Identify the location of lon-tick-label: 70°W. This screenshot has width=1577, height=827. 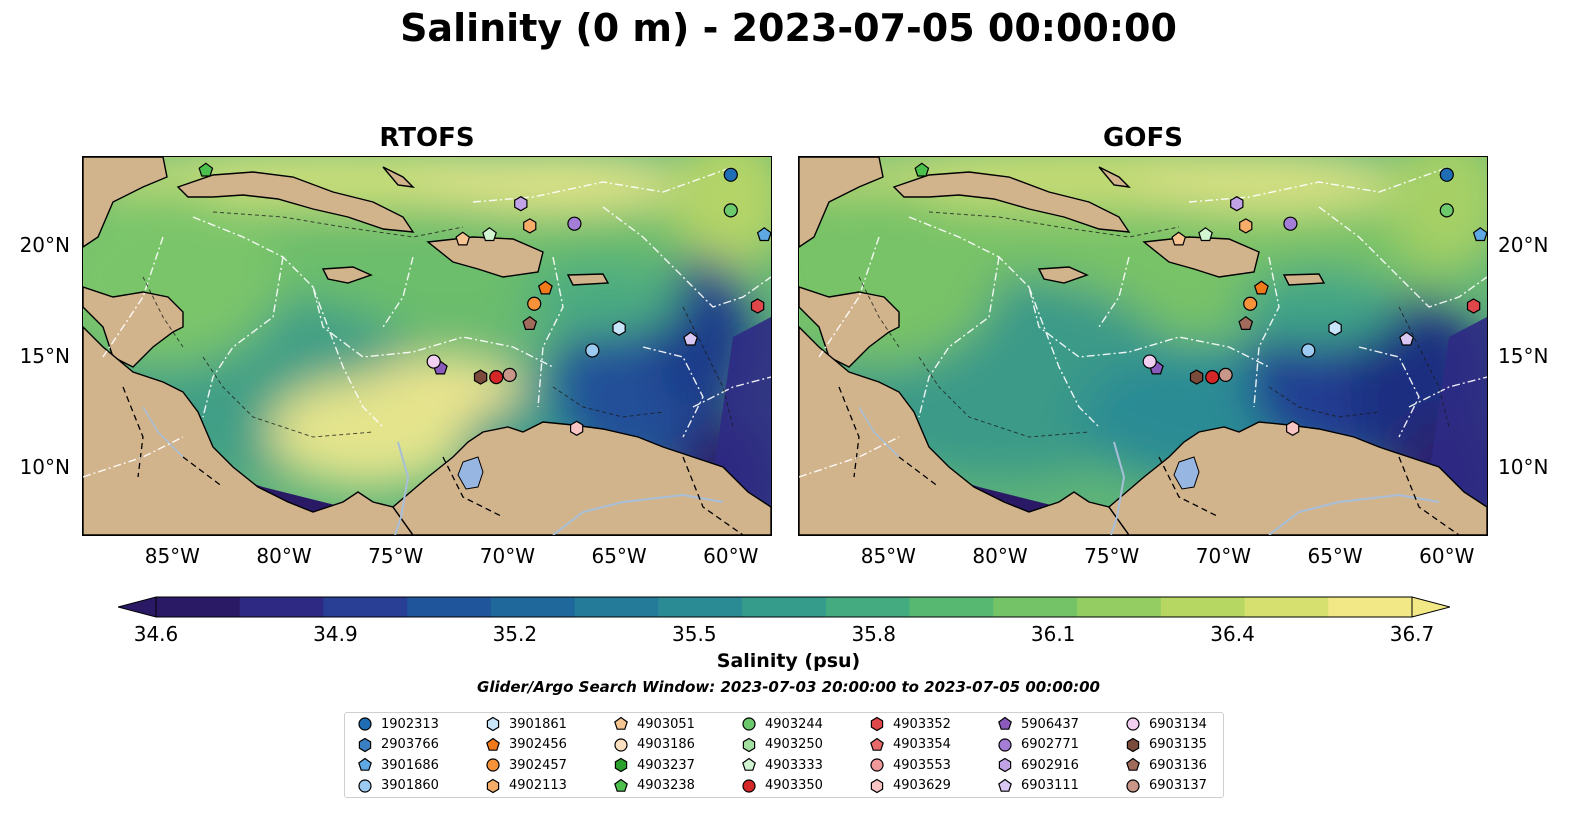
(1223, 556).